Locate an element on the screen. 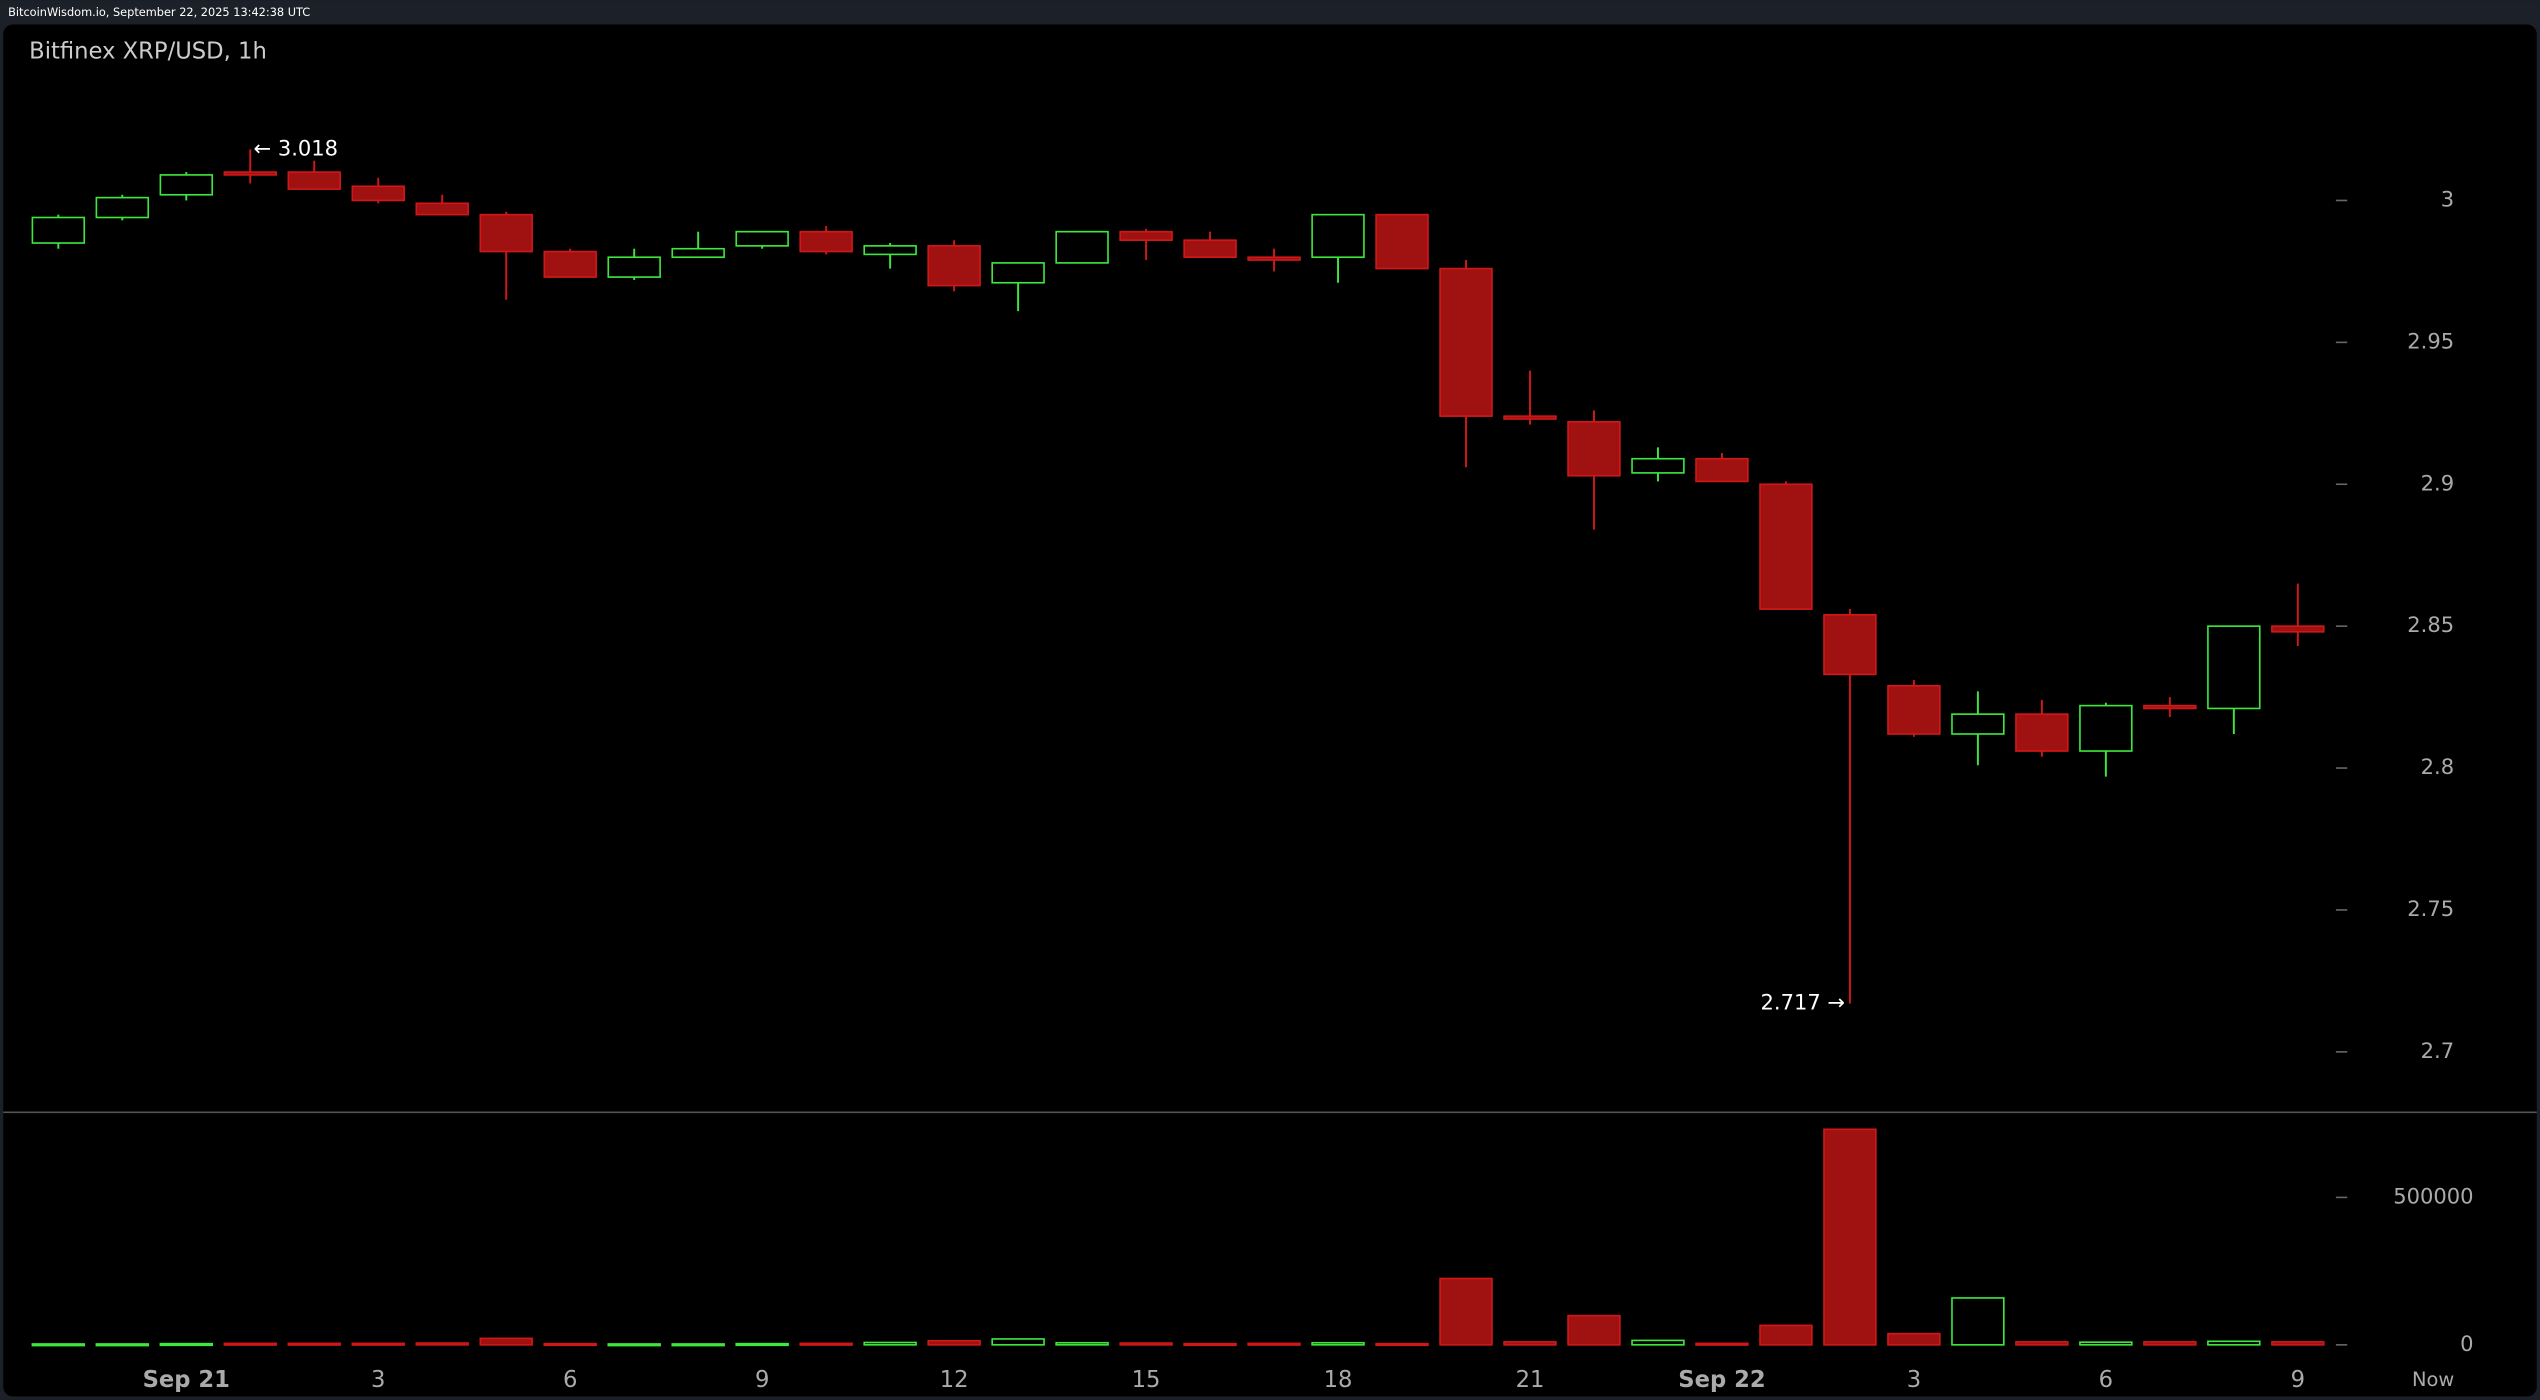  volume-tick-label: 0 is located at coordinates (2466, 1343).